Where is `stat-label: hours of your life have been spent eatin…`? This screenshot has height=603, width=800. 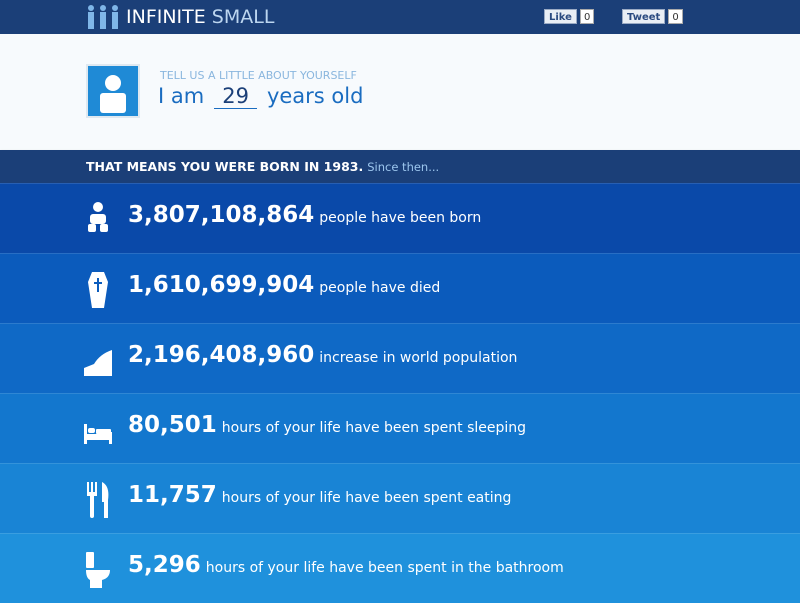 stat-label: hours of your life have been spent eatin… is located at coordinates (366, 498).